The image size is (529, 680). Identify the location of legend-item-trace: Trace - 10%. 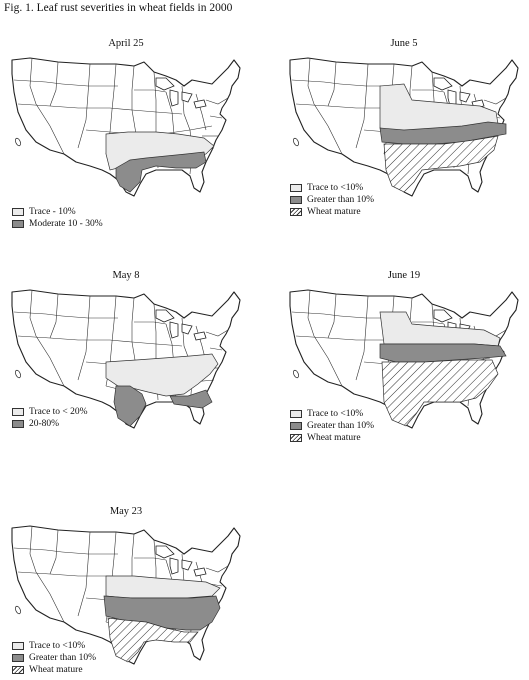
(57, 212).